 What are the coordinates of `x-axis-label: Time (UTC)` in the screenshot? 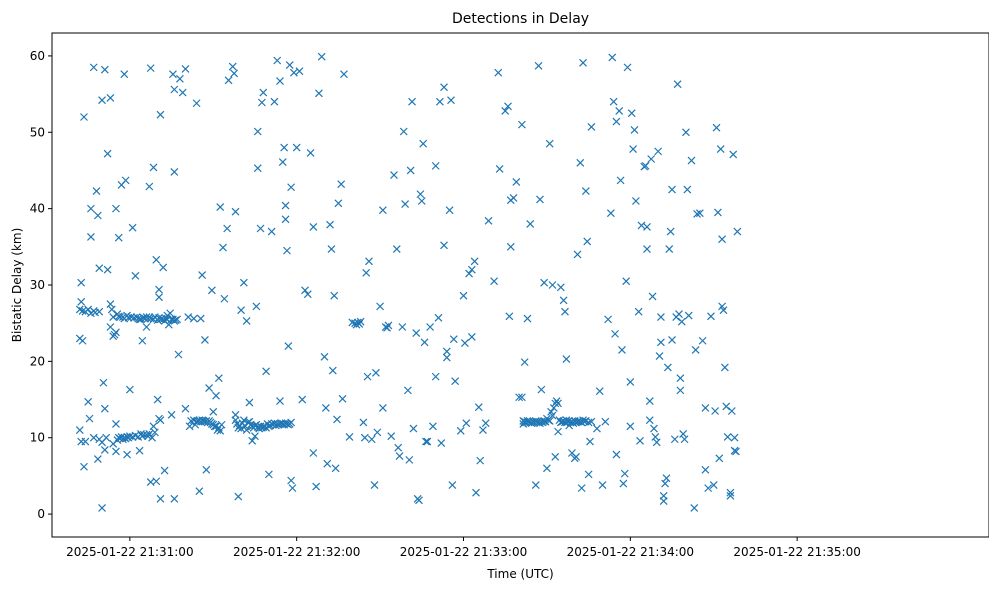 It's located at (519, 574).